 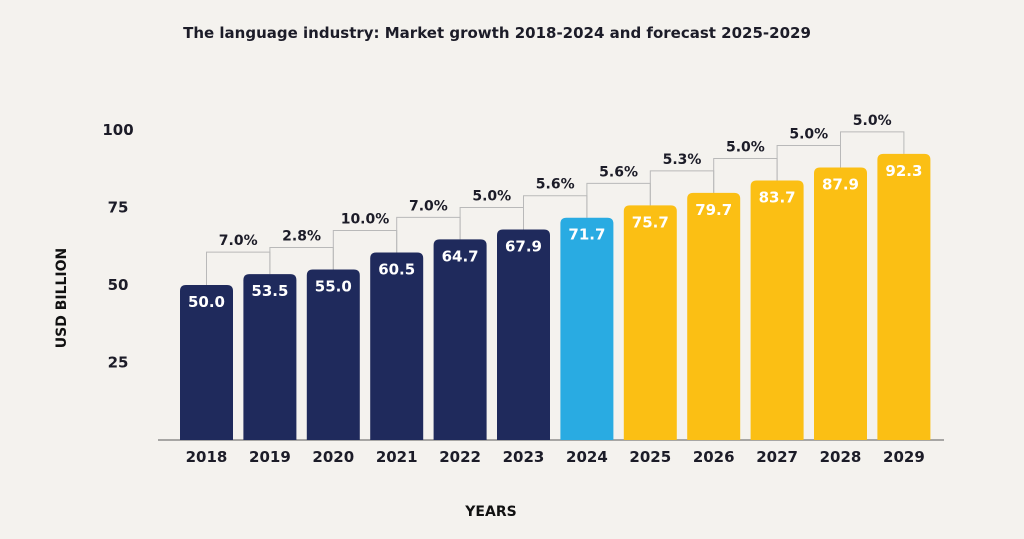 What do you see at coordinates (118, 208) in the screenshot?
I see `y-tick-label: 75` at bounding box center [118, 208].